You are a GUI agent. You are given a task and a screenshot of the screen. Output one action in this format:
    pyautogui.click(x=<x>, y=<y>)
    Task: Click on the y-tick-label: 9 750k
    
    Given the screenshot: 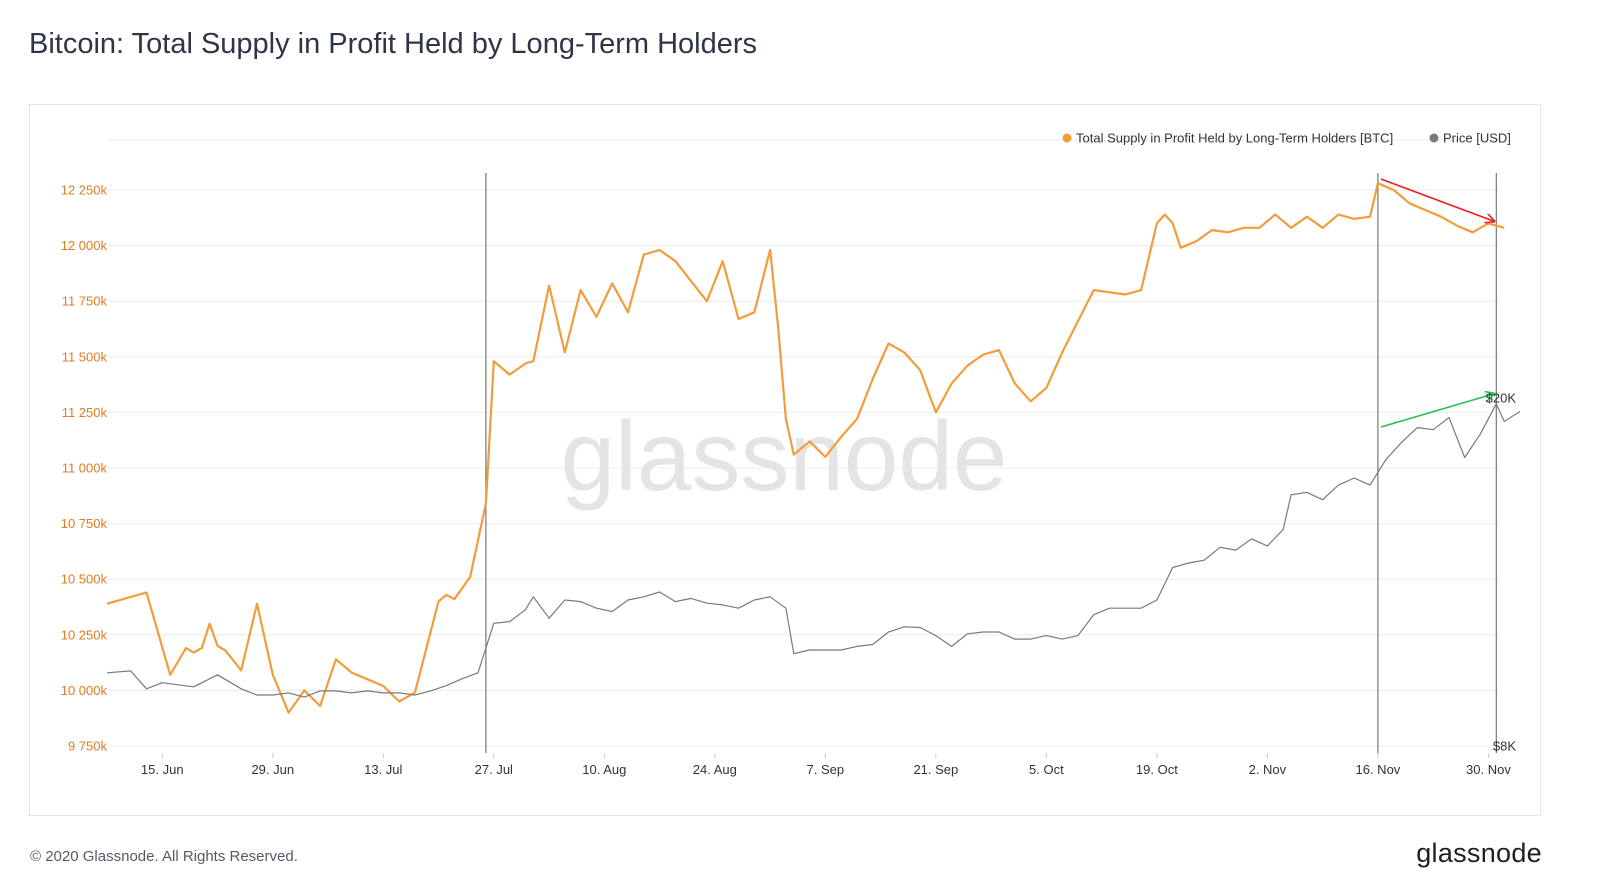 What is the action you would take?
    pyautogui.click(x=88, y=746)
    